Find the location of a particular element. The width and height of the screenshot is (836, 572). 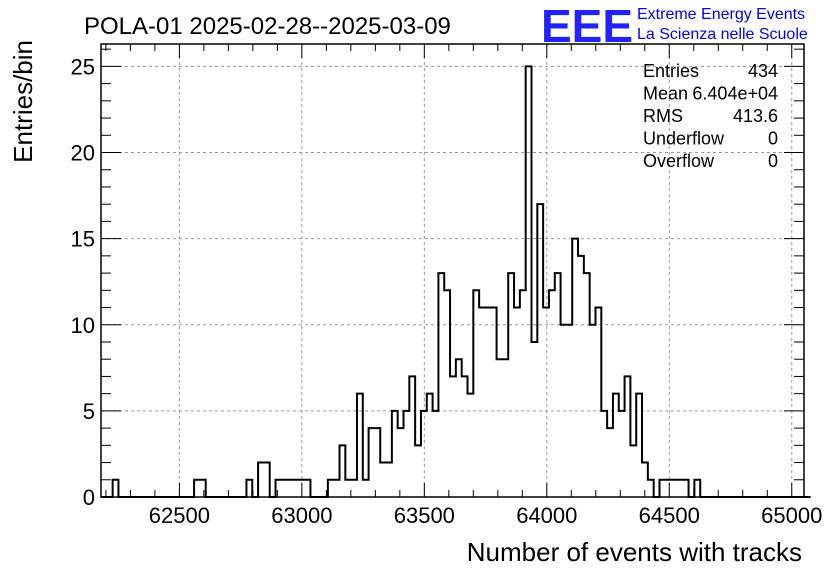

x-tick-label: 62500 is located at coordinates (179, 515).